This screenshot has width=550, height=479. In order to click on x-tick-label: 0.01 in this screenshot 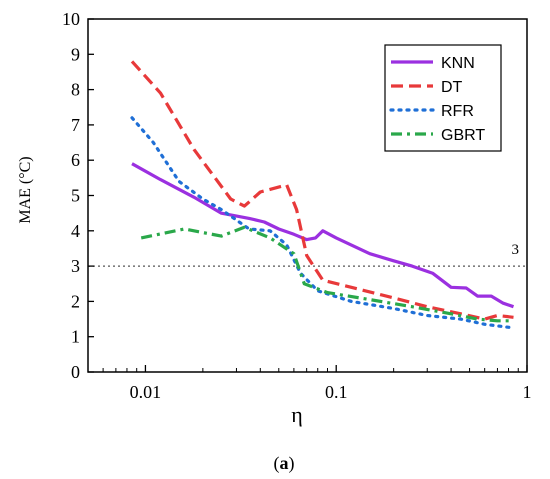, I will do `click(146, 392)`.